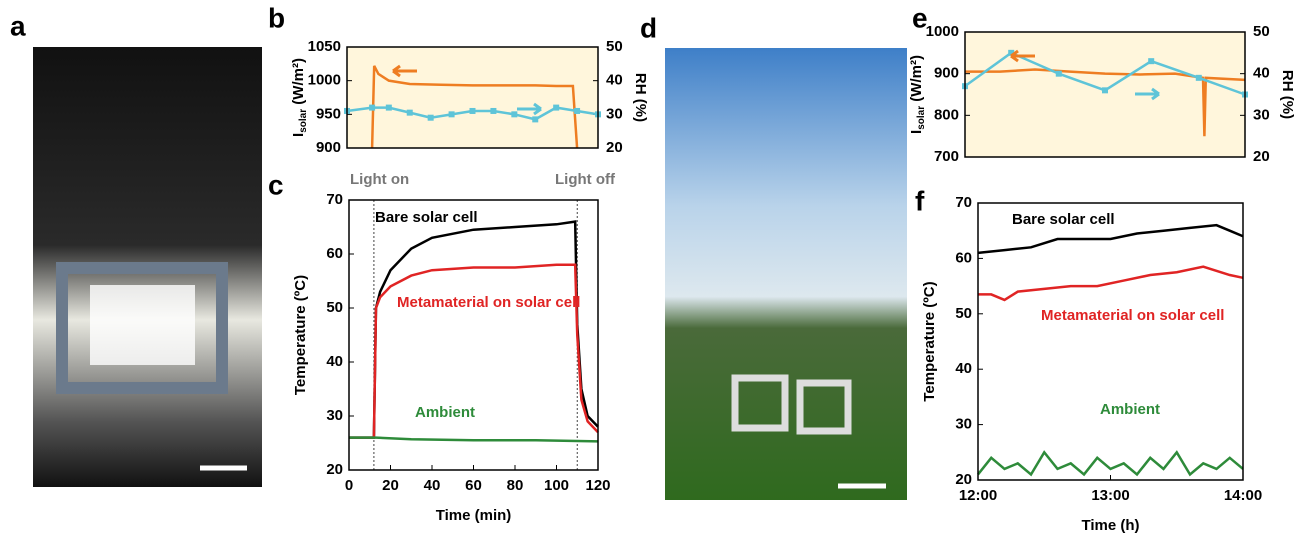  What do you see at coordinates (432, 485) in the screenshot?
I see `x-tick-label: 40` at bounding box center [432, 485].